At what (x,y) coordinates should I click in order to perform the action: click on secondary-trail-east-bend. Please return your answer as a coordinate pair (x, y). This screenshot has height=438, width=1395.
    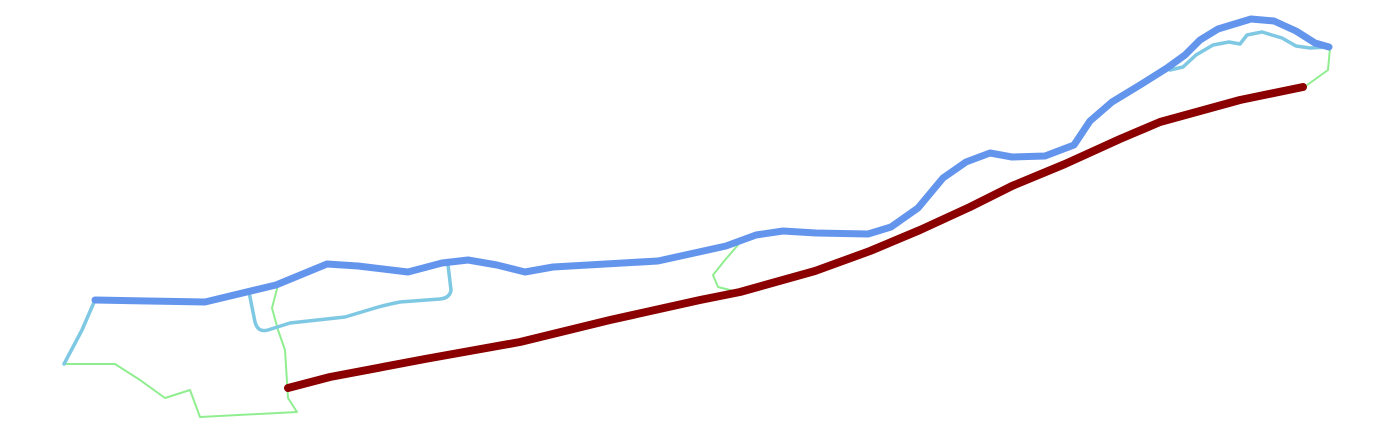
    Looking at the image, I should click on (1249, 51).